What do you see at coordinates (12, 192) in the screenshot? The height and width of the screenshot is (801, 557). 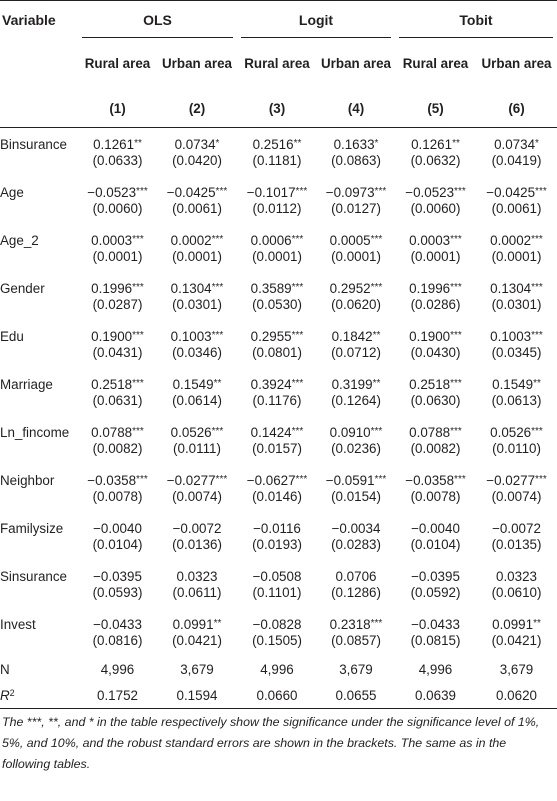 I see `variable-name: Age` at bounding box center [12, 192].